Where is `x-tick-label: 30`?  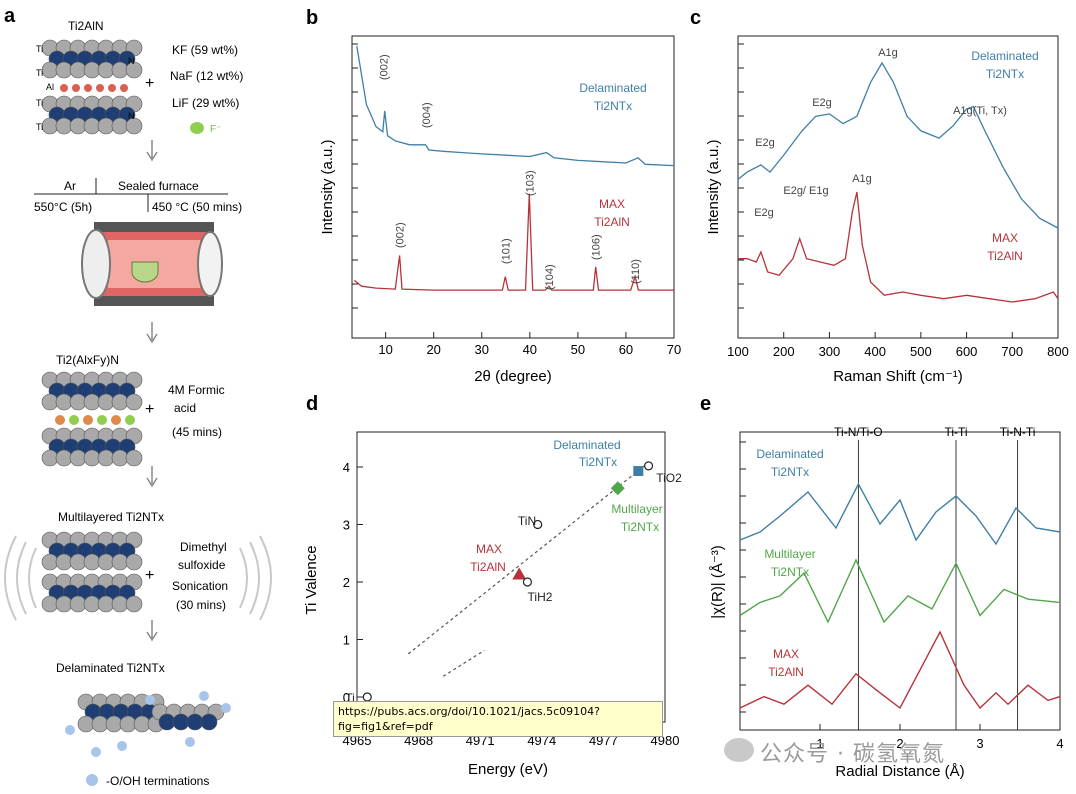 x-tick-label: 30 is located at coordinates (482, 349).